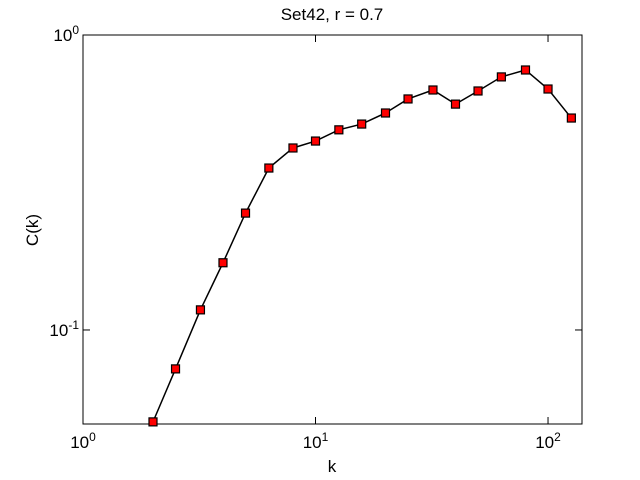 The image size is (640, 480). What do you see at coordinates (316, 441) in the screenshot?
I see `x-tick-label: 10¹` at bounding box center [316, 441].